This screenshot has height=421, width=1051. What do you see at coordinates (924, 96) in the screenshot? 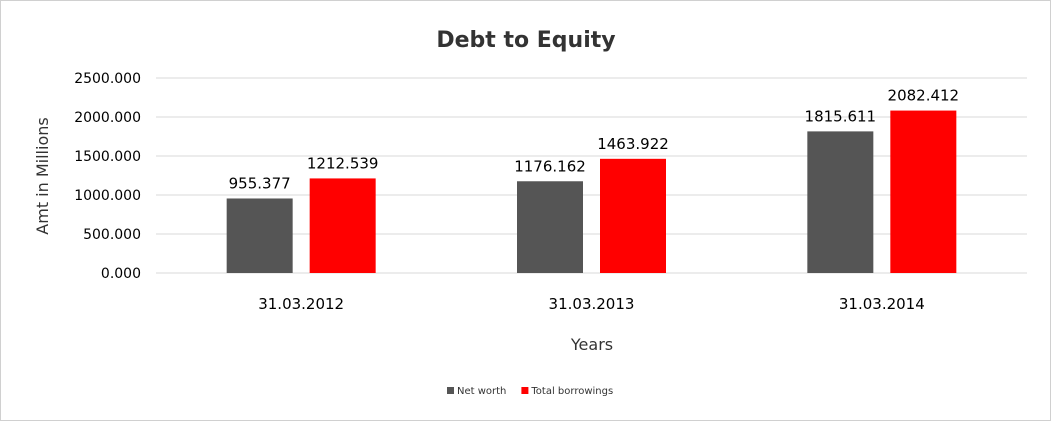
I see `data-label: 2082.412` at bounding box center [924, 96].